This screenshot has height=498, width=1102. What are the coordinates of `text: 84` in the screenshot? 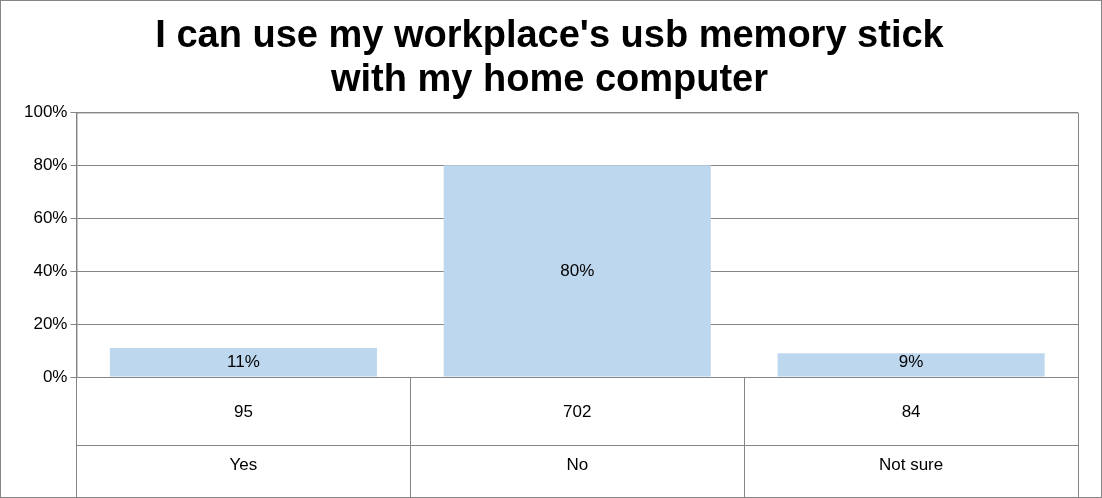 It's located at (911, 411).